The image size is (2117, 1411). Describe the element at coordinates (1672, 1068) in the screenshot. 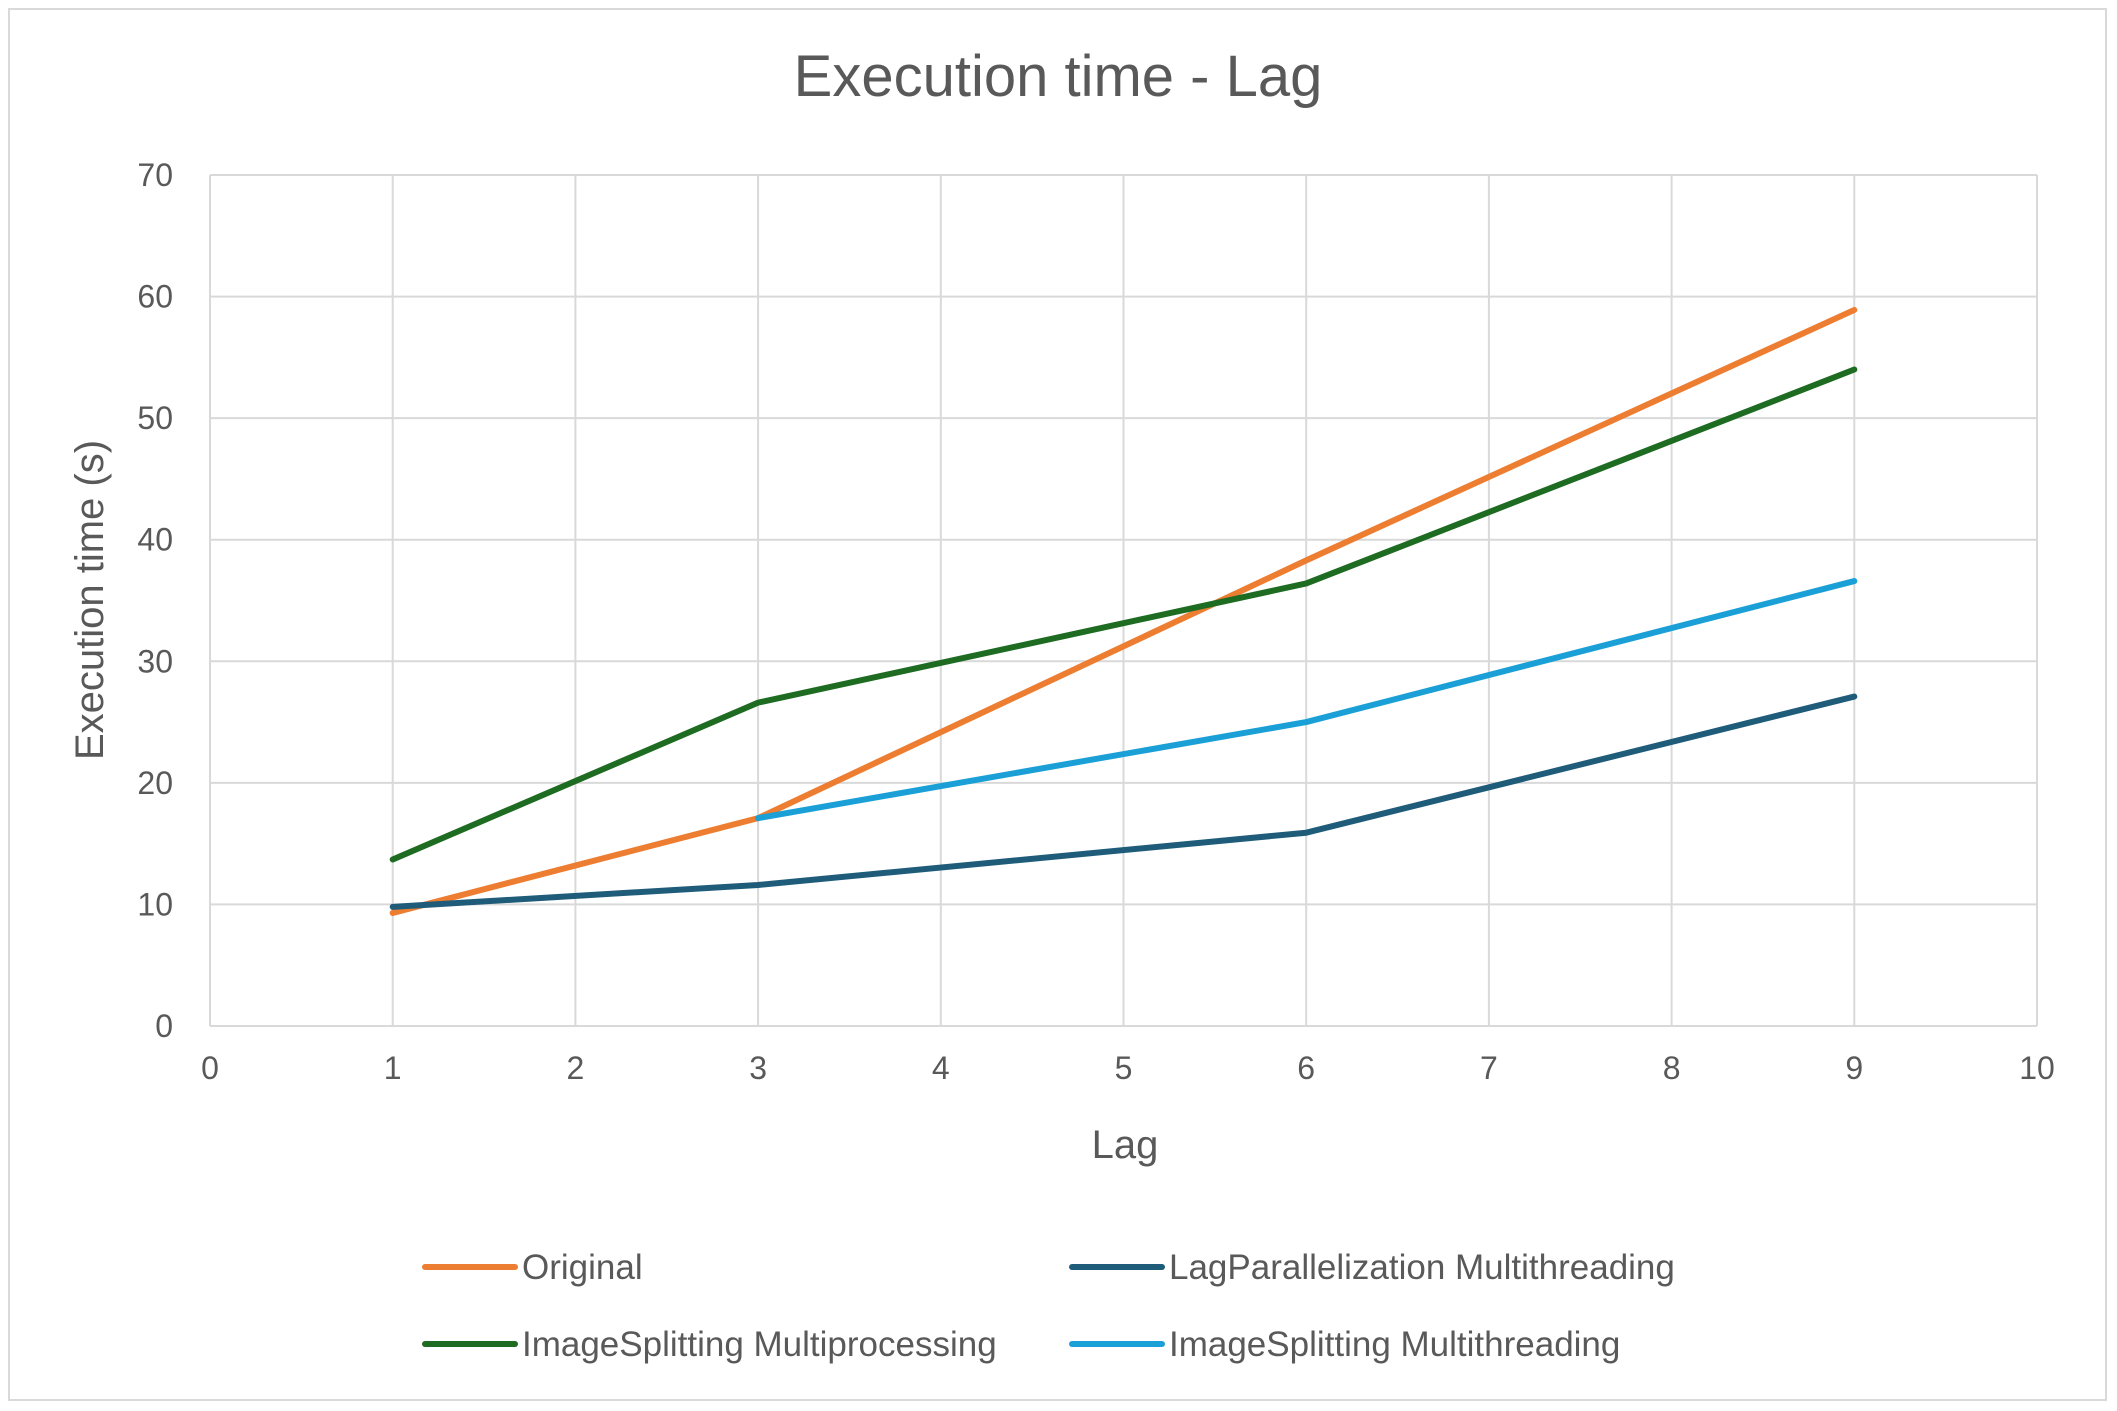

I see `x-tick-label: 8` at that location.